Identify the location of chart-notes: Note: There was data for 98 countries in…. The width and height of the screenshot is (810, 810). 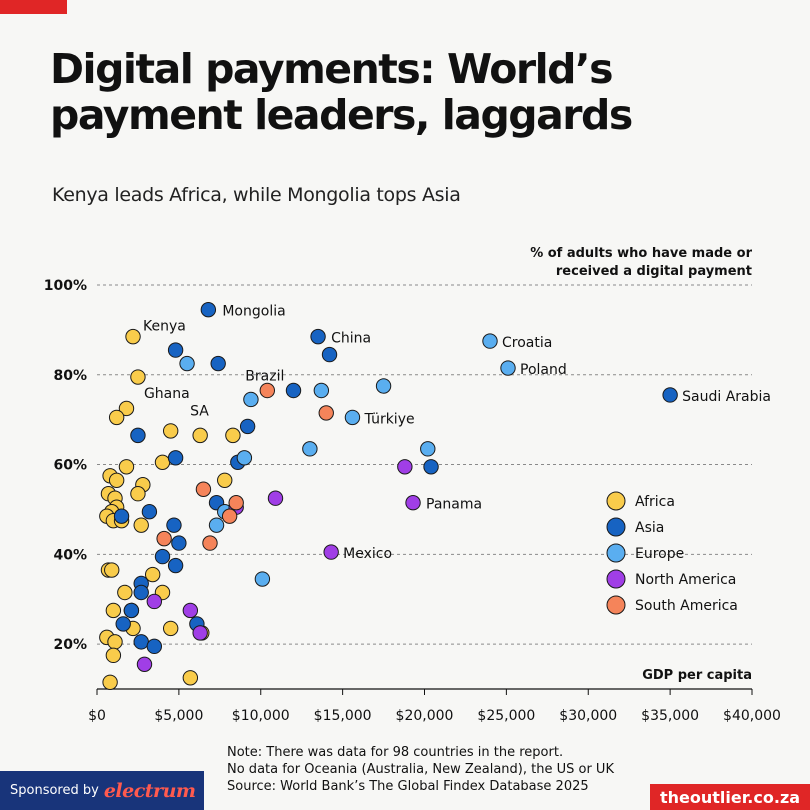
(420, 769).